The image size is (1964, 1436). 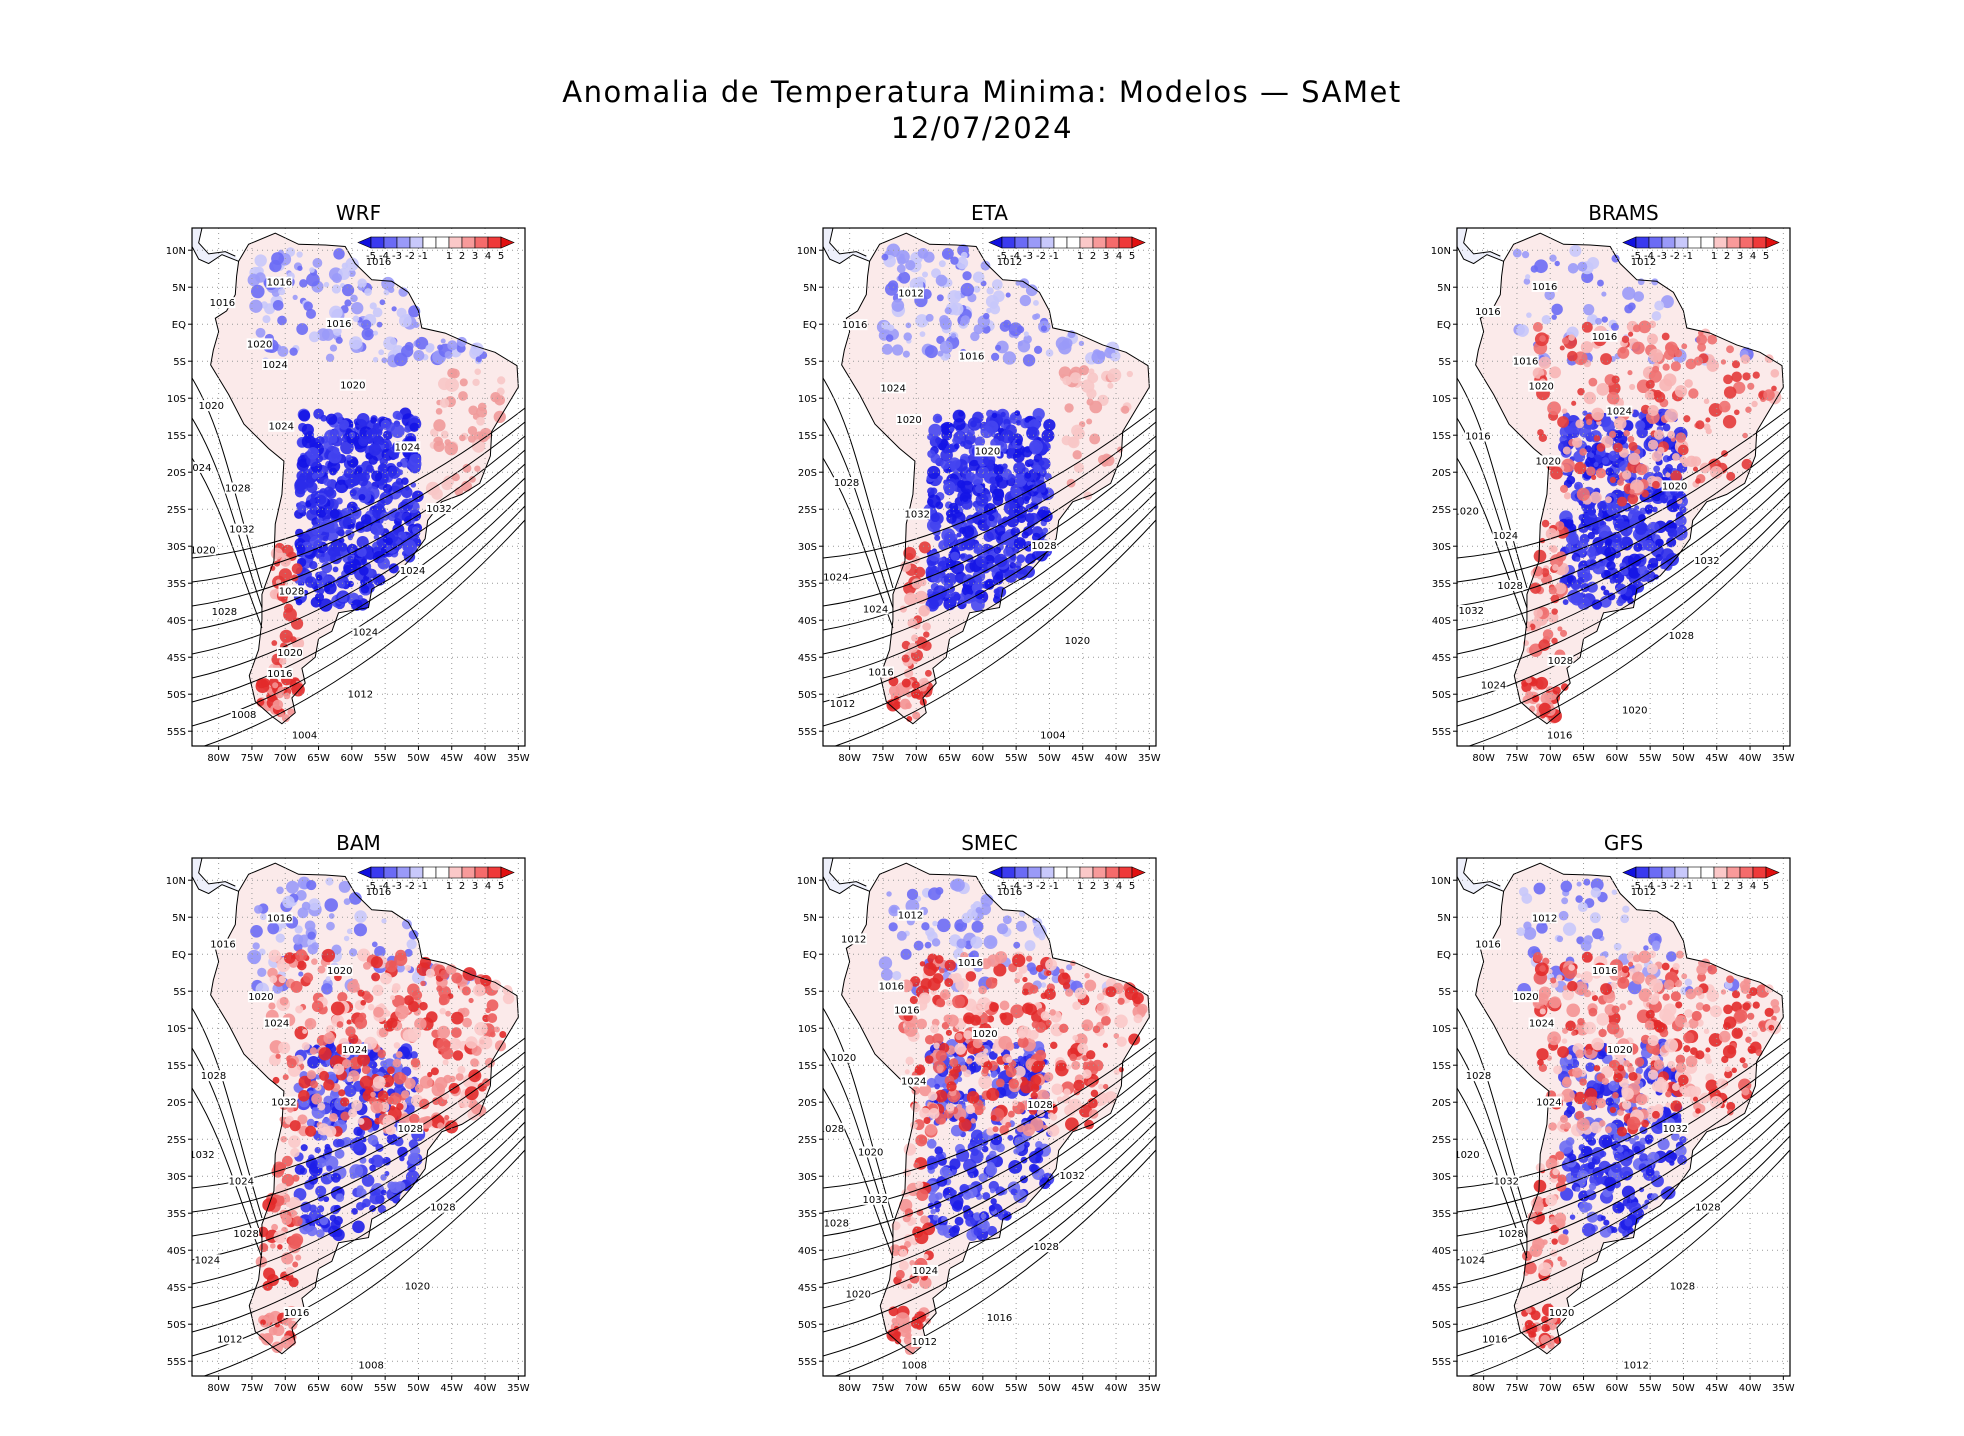 I want to click on coastline, so click(x=1629, y=1108).